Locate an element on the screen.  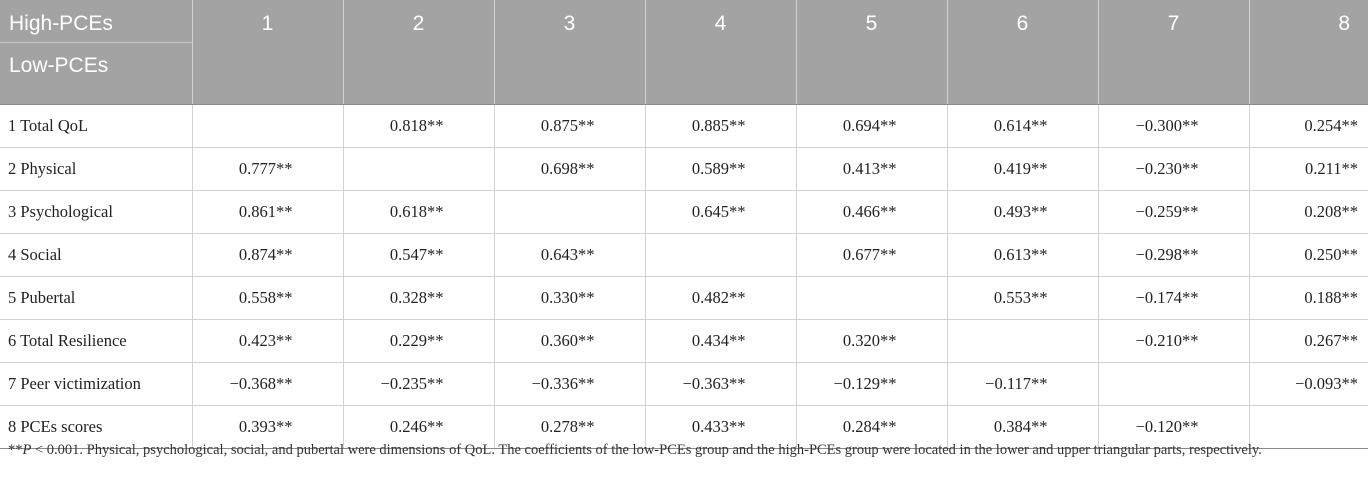
table-cell: 0.885** is located at coordinates (720, 126).